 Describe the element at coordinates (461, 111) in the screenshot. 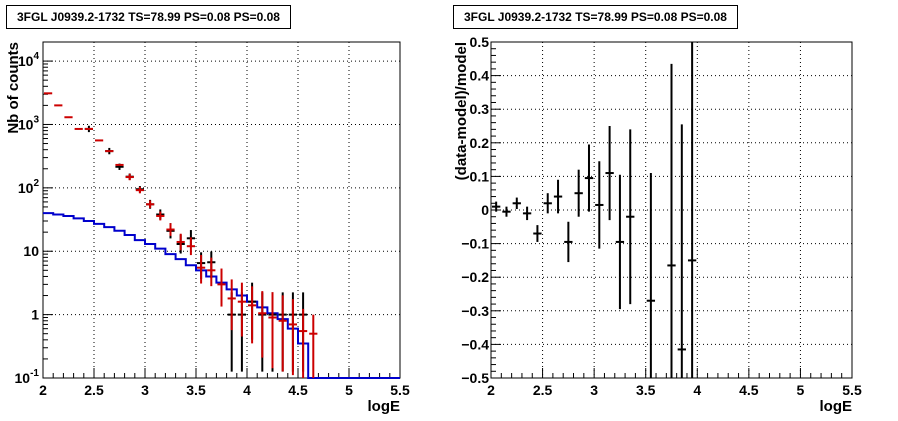

I see `right-y-axis-title: (data-model)/model` at that location.